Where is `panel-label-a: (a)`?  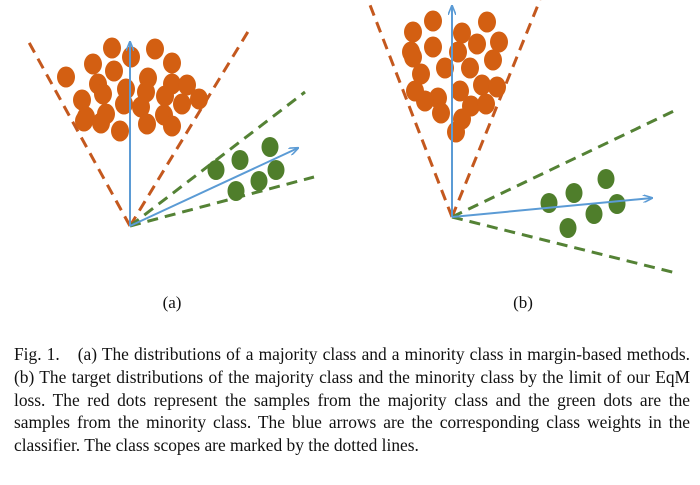 panel-label-a: (a) is located at coordinates (172, 302).